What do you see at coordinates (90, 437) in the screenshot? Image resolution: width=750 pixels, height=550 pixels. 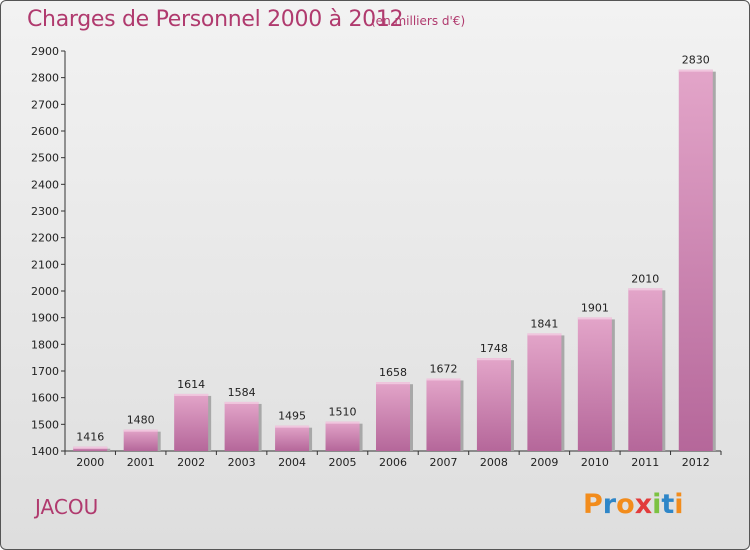 I see `data-label: 1416` at bounding box center [90, 437].